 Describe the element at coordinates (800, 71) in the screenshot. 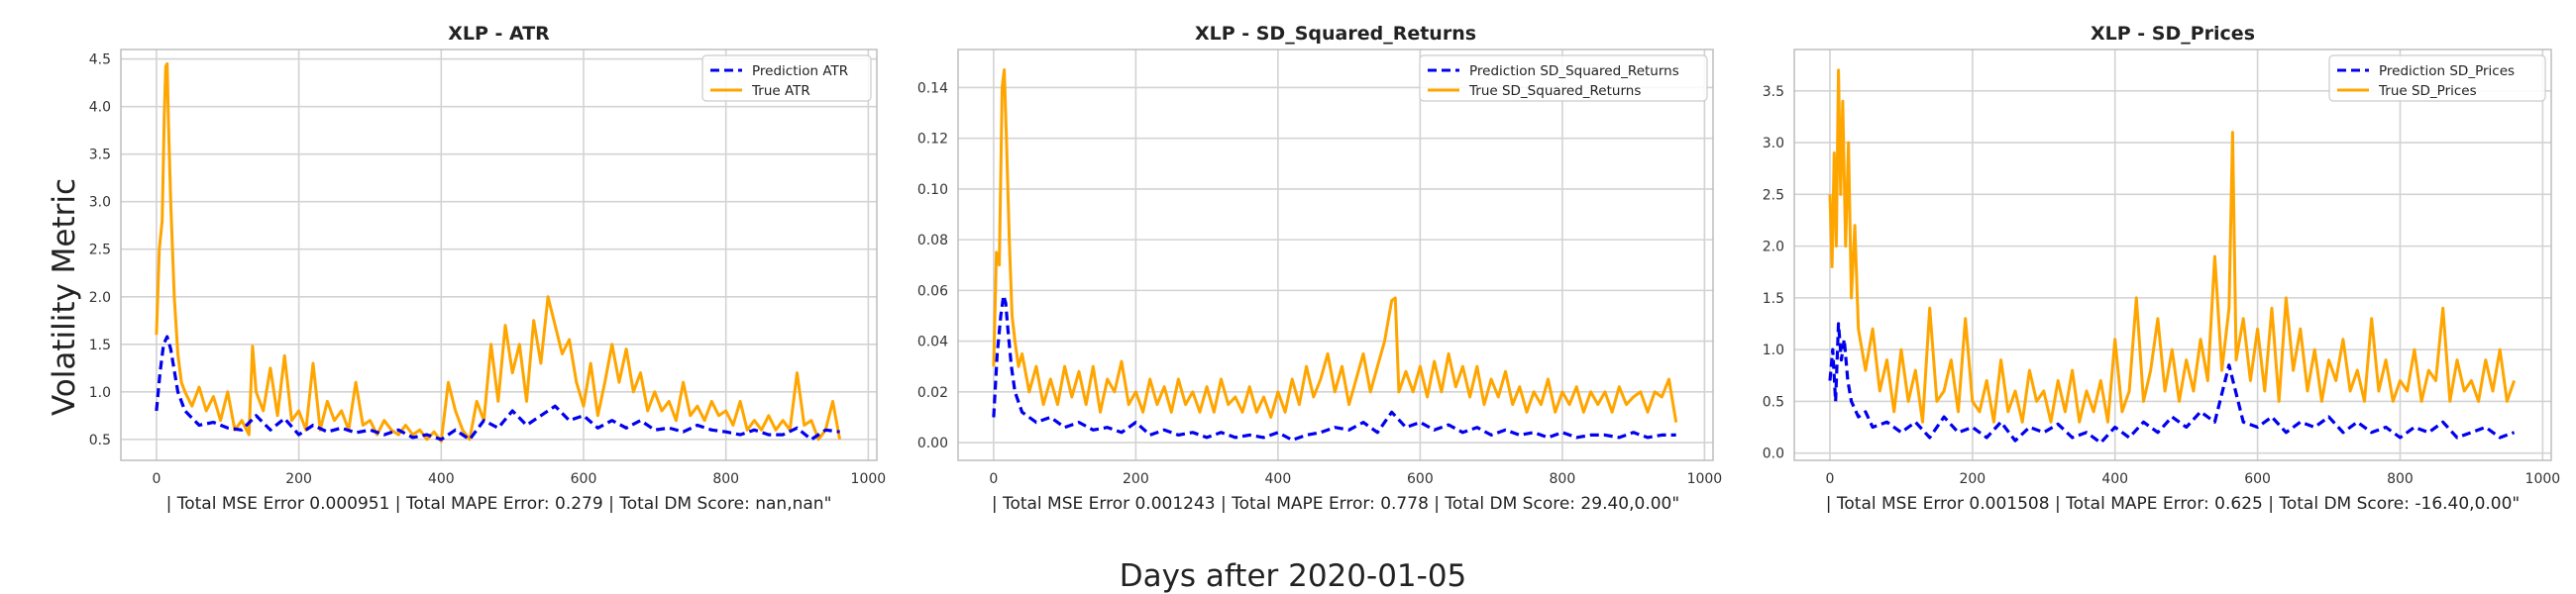

I see `legend-label: Prediction ATR` at that location.